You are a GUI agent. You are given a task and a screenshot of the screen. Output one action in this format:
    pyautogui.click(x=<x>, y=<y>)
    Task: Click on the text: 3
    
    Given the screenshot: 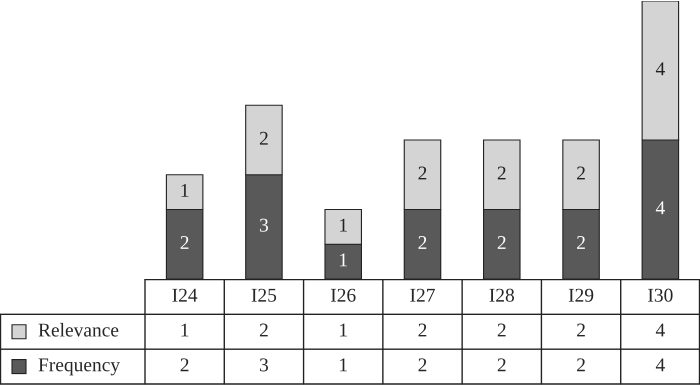 What is the action you would take?
    pyautogui.click(x=264, y=365)
    